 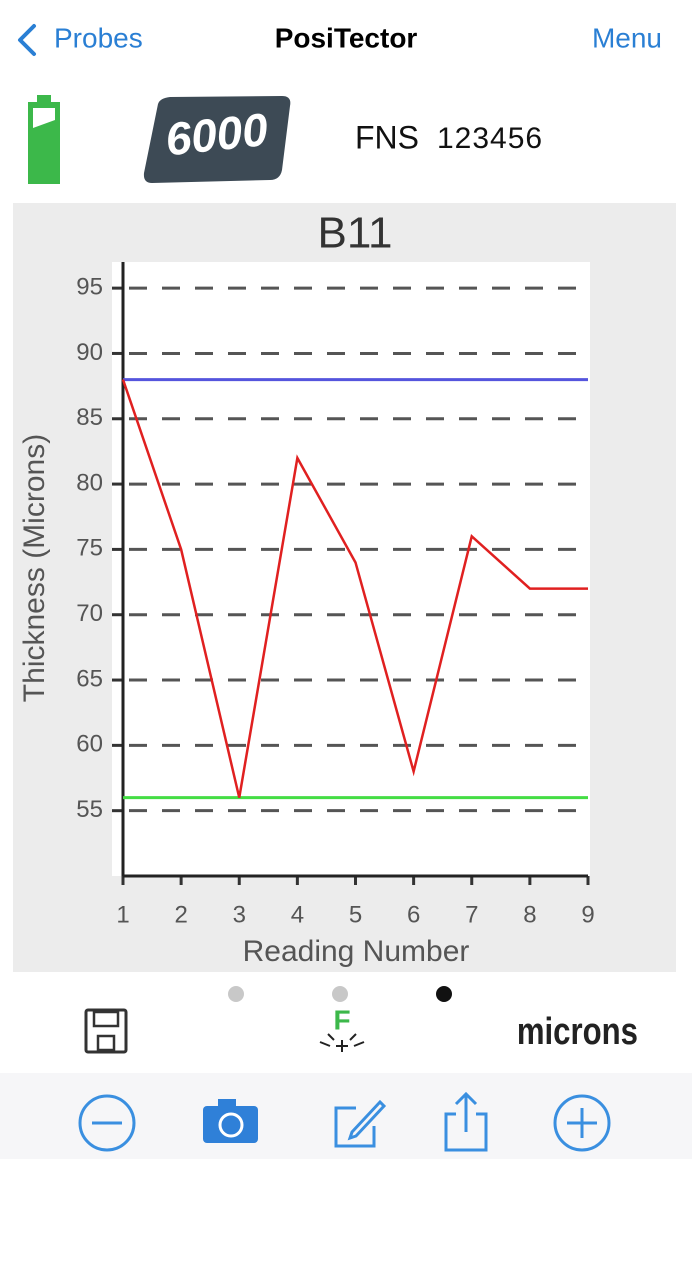 I want to click on probe-type: FNS, so click(x=387, y=137).